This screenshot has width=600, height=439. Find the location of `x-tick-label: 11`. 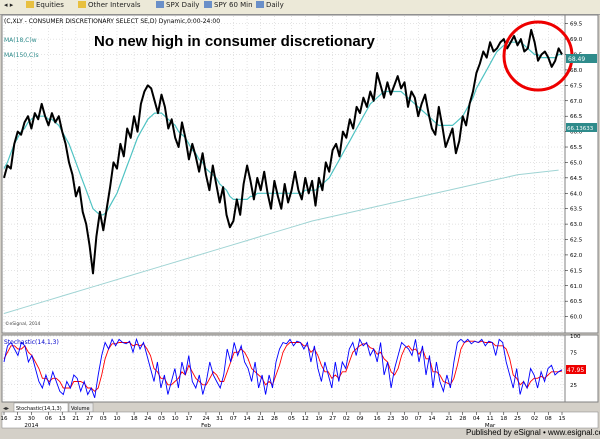

x-tick-label: 11 is located at coordinates (490, 419).